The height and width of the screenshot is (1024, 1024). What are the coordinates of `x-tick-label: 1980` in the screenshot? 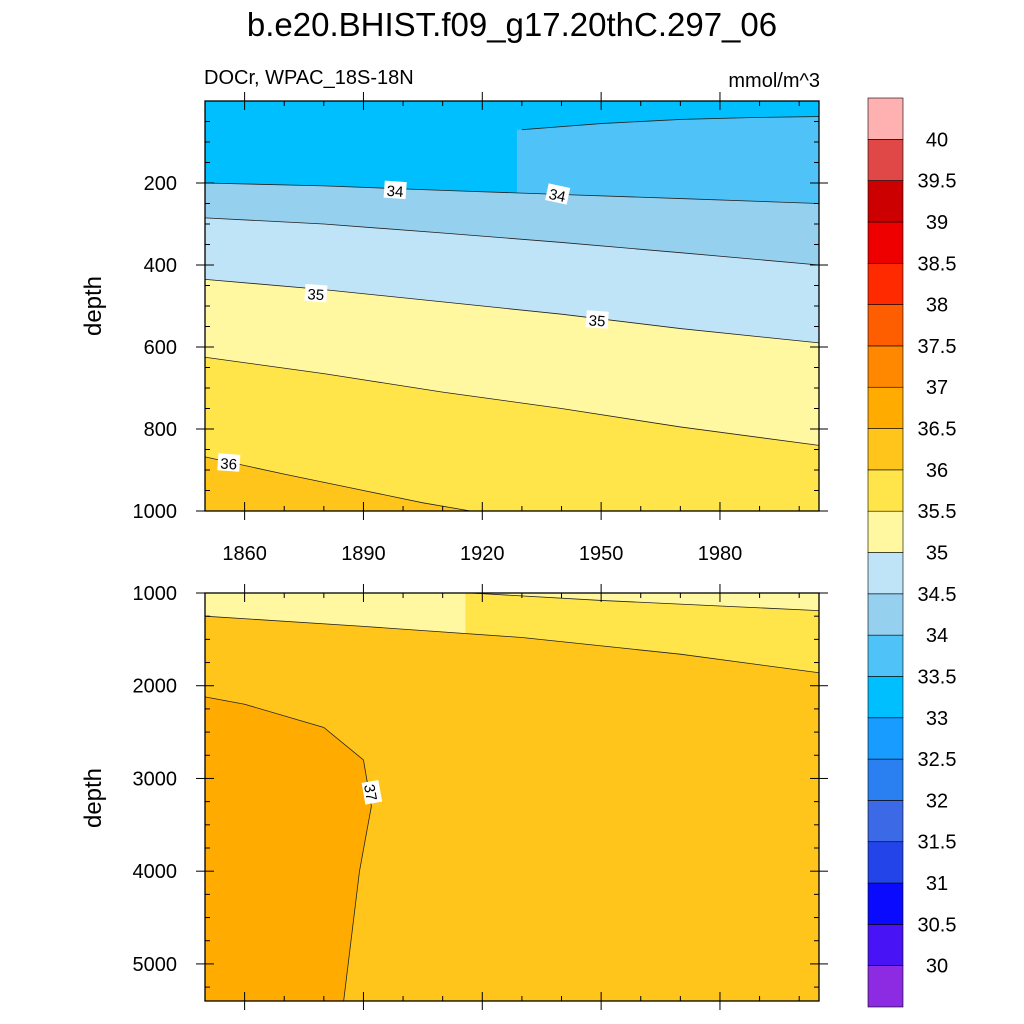 It's located at (720, 554).